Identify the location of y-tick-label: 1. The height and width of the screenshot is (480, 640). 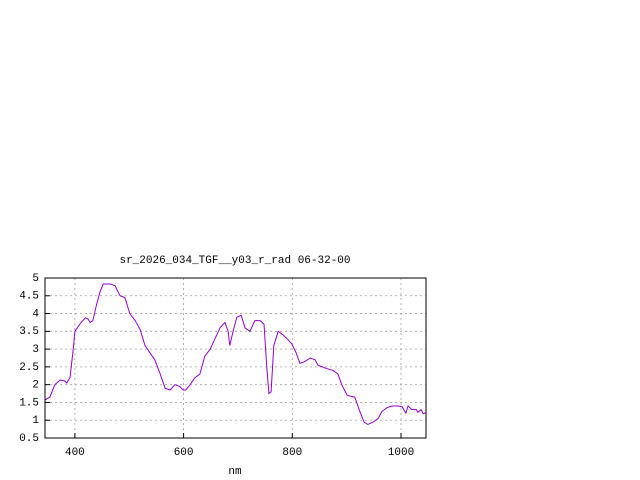
(35, 421).